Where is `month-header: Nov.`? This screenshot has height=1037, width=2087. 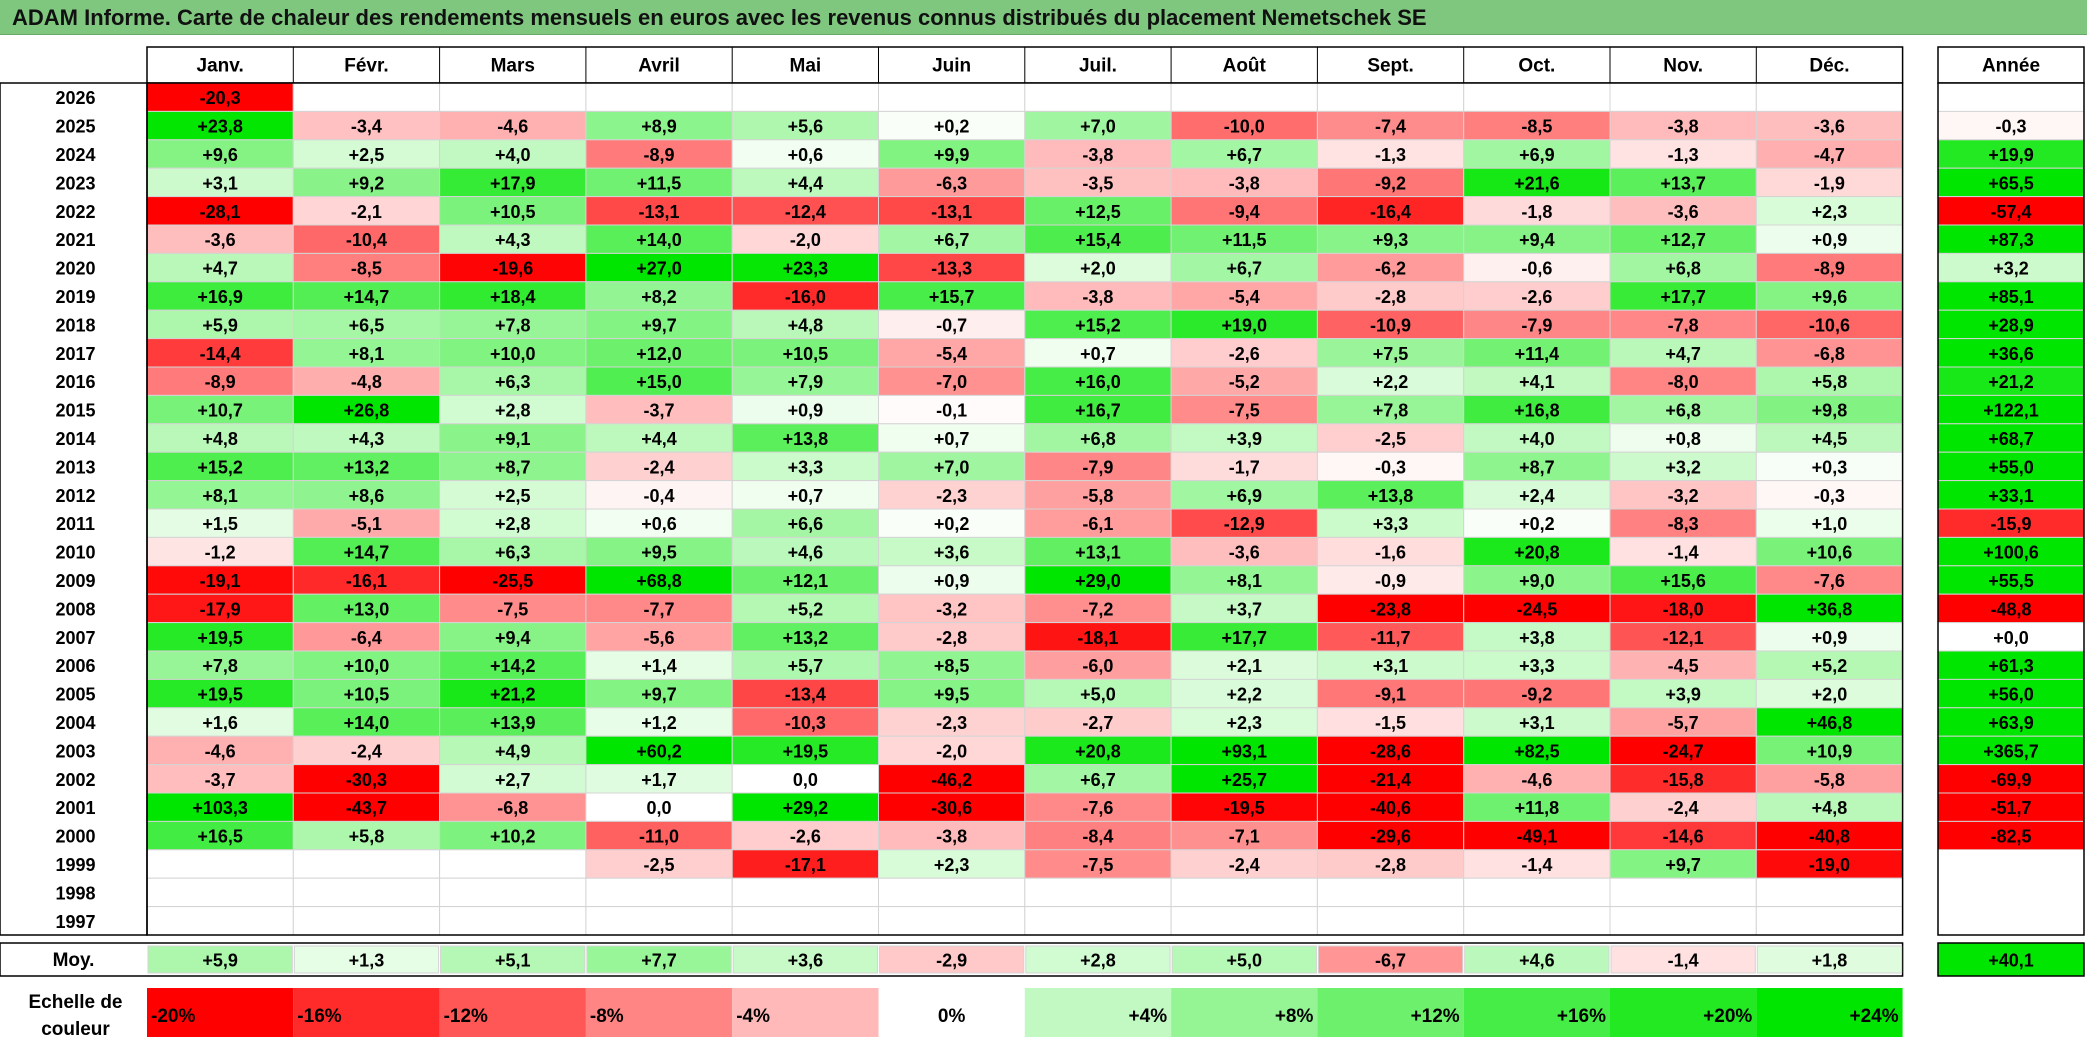
month-header: Nov. is located at coordinates (1683, 66).